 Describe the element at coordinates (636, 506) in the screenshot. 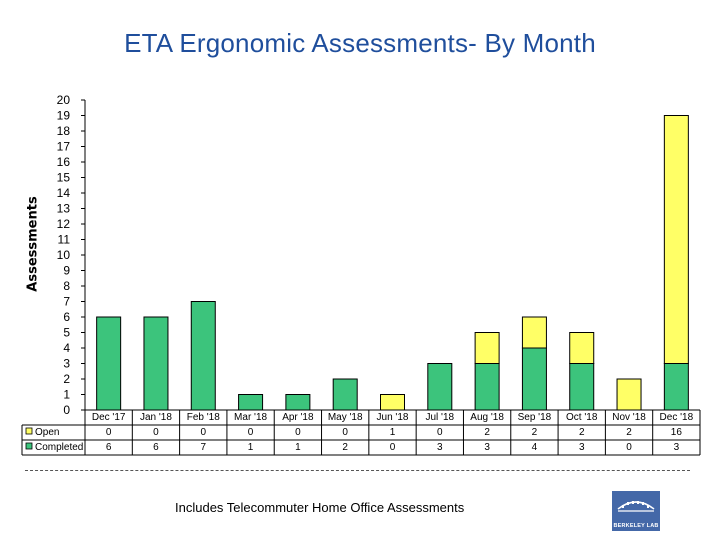

I see `lab-building-icon` at that location.